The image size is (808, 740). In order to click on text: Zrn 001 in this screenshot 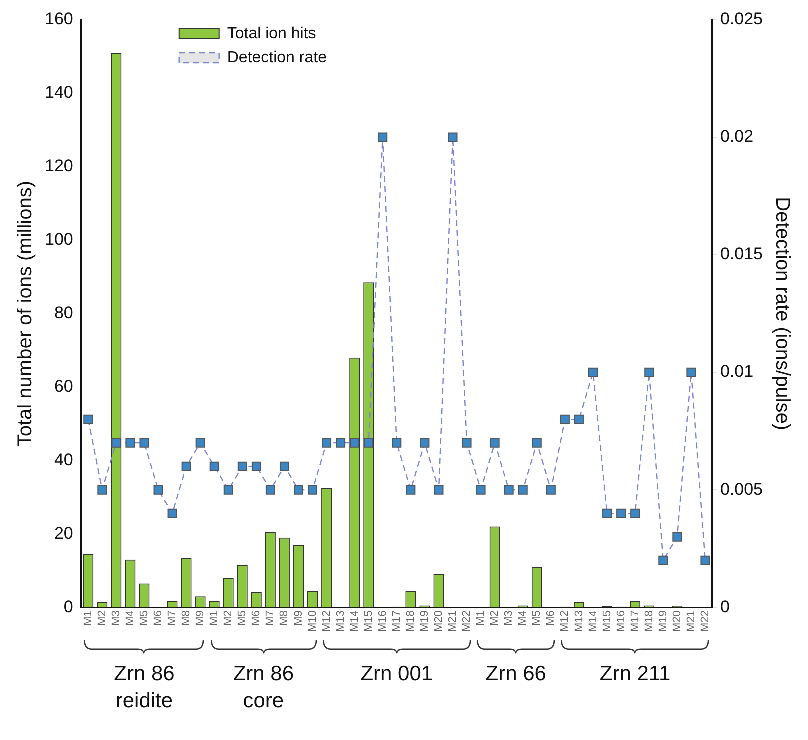, I will do `click(397, 674)`.